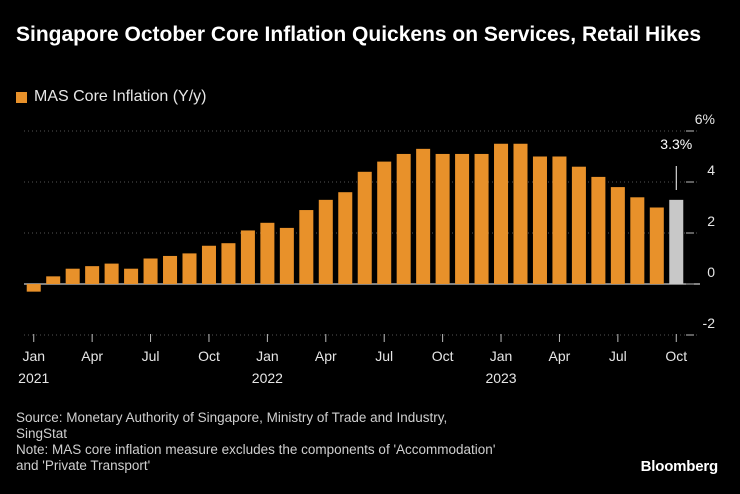 This screenshot has height=494, width=740. What do you see at coordinates (500, 378) in the screenshot?
I see `x-year-label: 2023` at bounding box center [500, 378].